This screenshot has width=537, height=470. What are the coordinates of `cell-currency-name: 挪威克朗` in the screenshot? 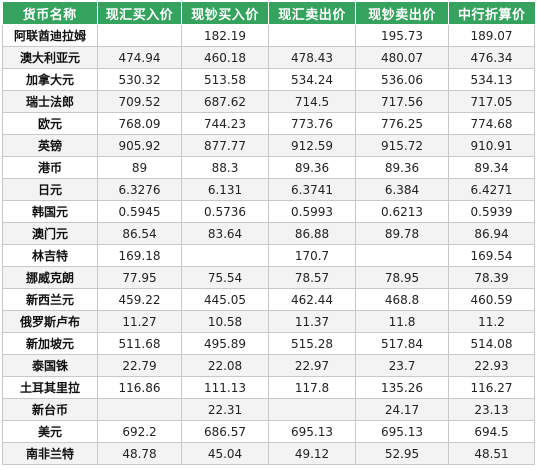 It's located at (50, 277).